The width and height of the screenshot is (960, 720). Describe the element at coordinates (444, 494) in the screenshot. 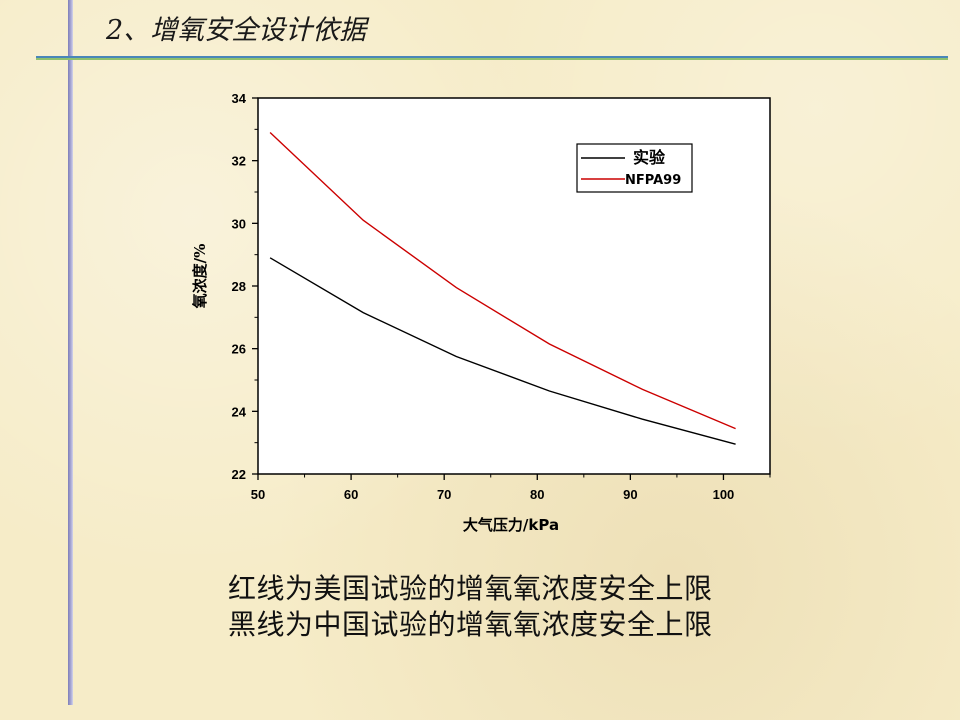

I see `x-tick-label: 70` at that location.